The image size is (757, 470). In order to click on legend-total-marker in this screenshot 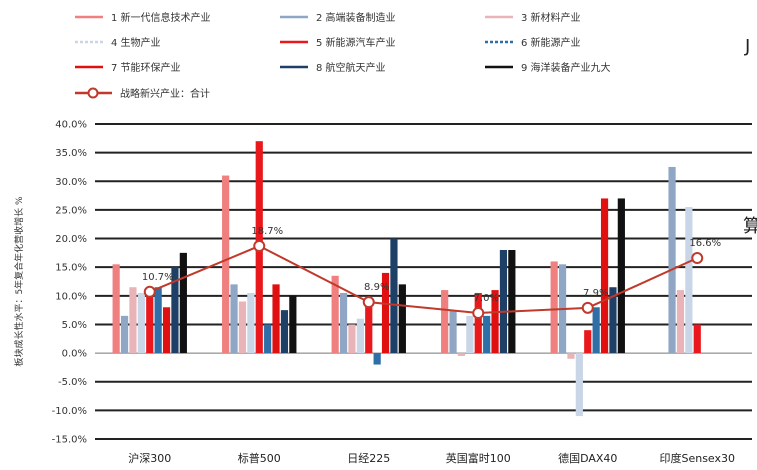, I will do `click(93, 93)`.